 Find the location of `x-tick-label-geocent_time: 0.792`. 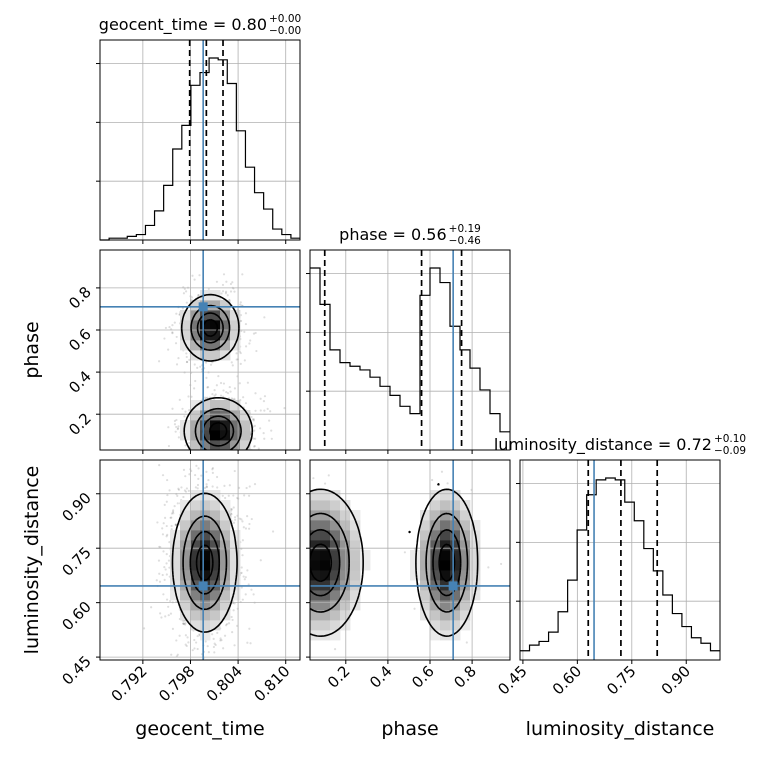

x-tick-label-geocent_time: 0.792 is located at coordinates (129, 683).